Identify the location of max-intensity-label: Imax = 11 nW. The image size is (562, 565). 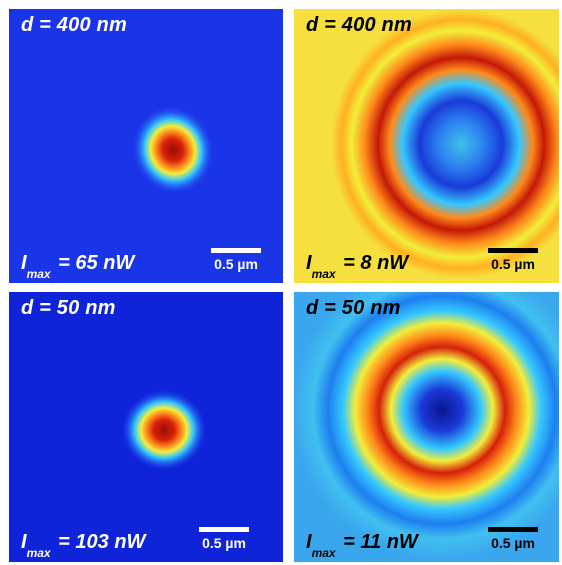
(362, 545).